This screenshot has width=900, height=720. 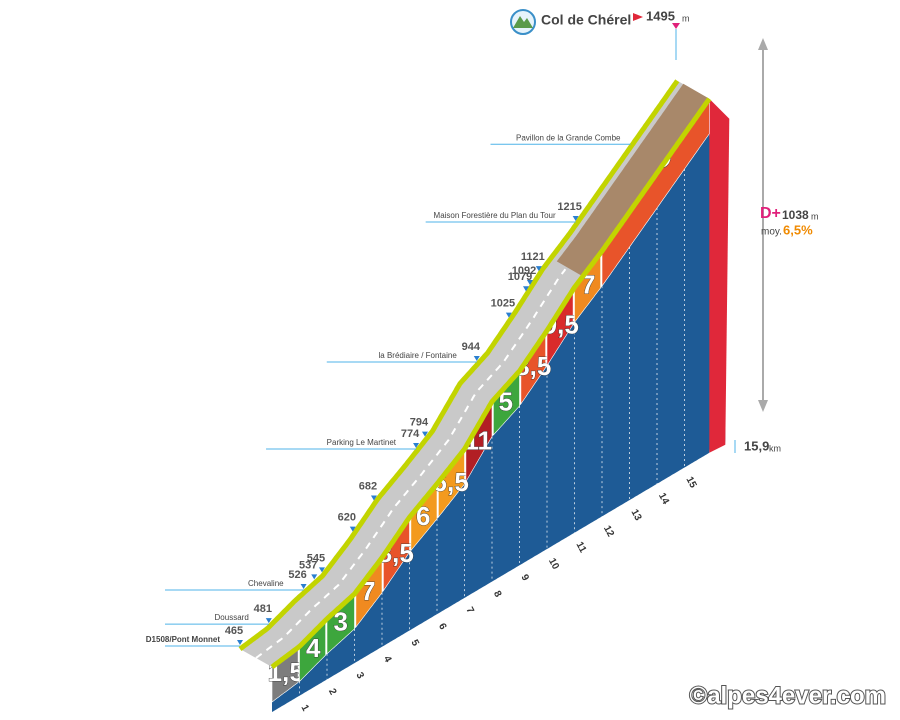 What do you see at coordinates (387, 659) in the screenshot?
I see `km-tick-label: 4` at bounding box center [387, 659].